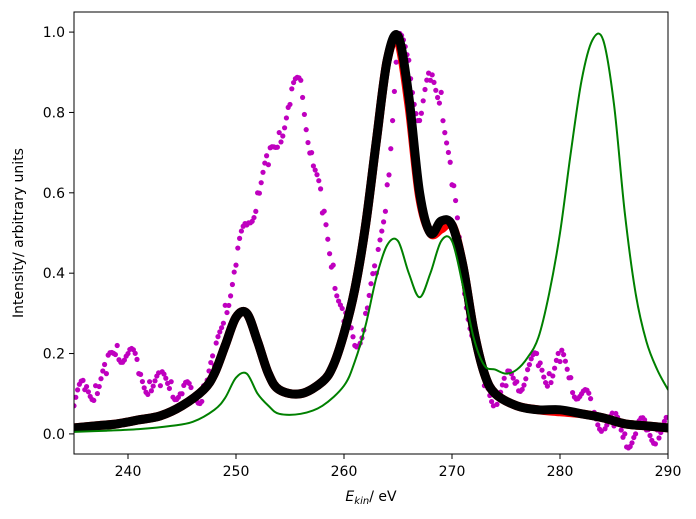 The height and width of the screenshot is (519, 696). I want to click on y-tick-label: 0.8, so click(54, 113).